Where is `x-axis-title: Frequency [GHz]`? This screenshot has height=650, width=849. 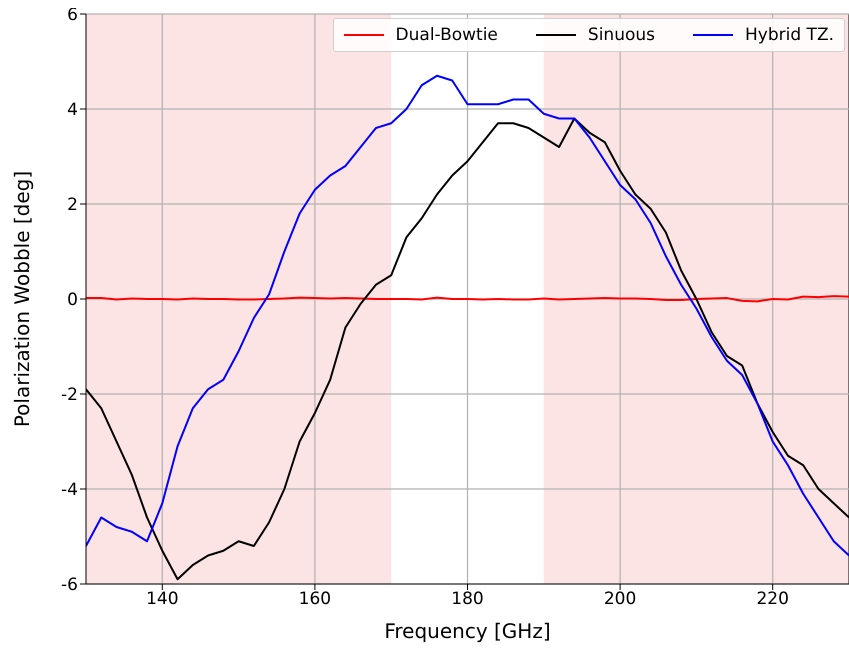
x-axis-title: Frequency [GHz] is located at coordinates (467, 631).